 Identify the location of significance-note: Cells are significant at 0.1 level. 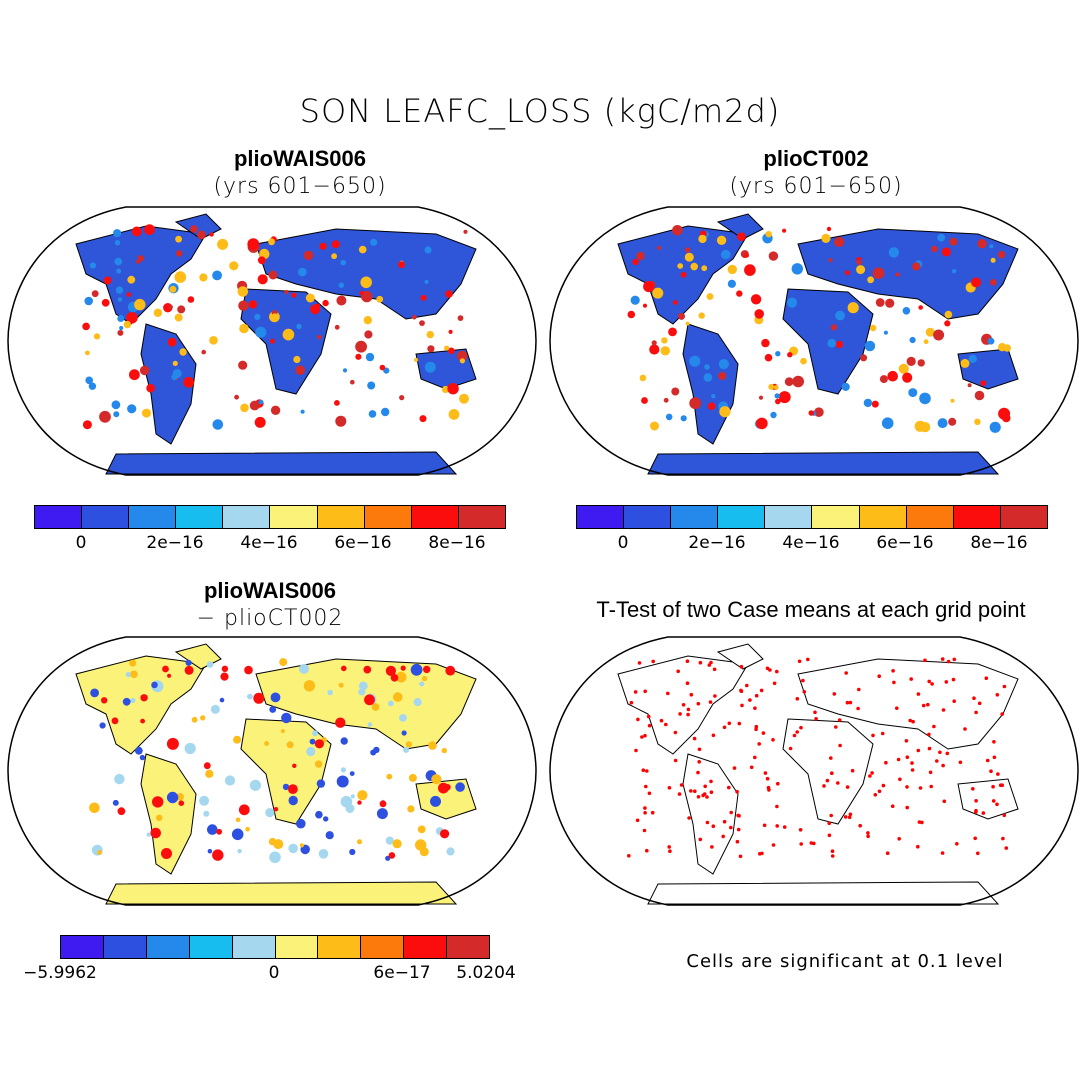
(845, 961).